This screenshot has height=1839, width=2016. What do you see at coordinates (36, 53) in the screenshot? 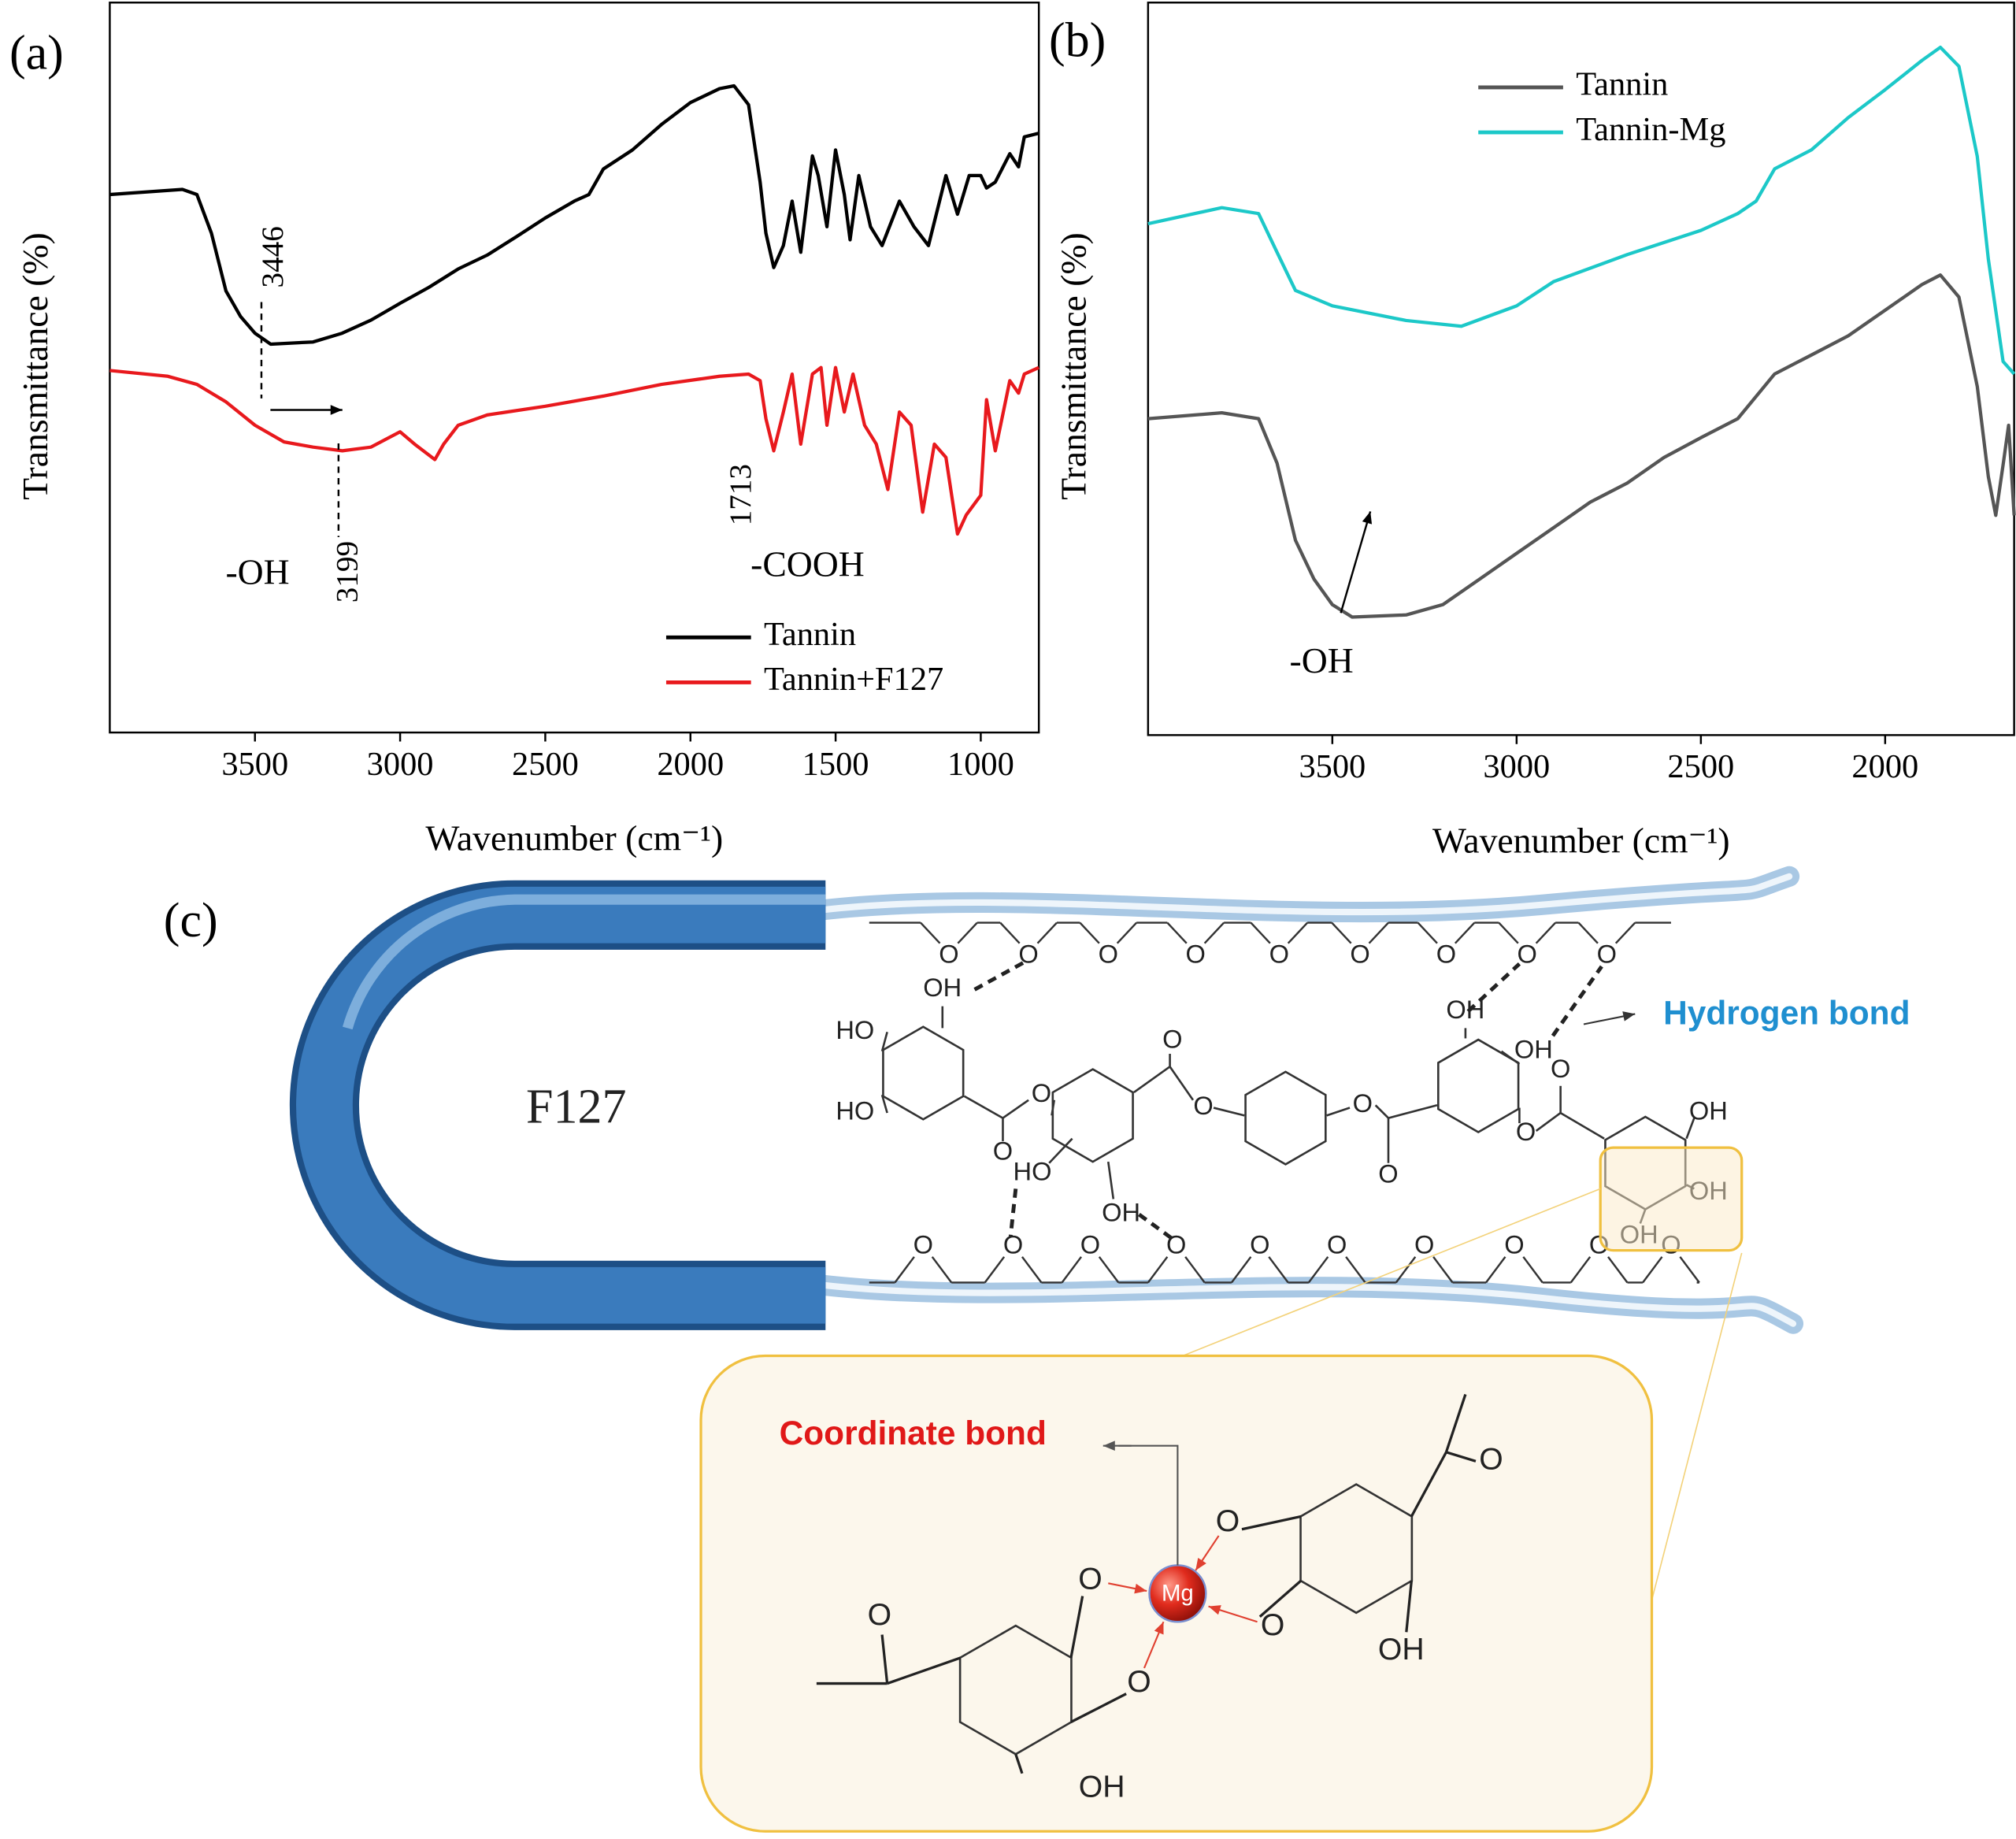
I see `panel-label: (a)` at bounding box center [36, 53].